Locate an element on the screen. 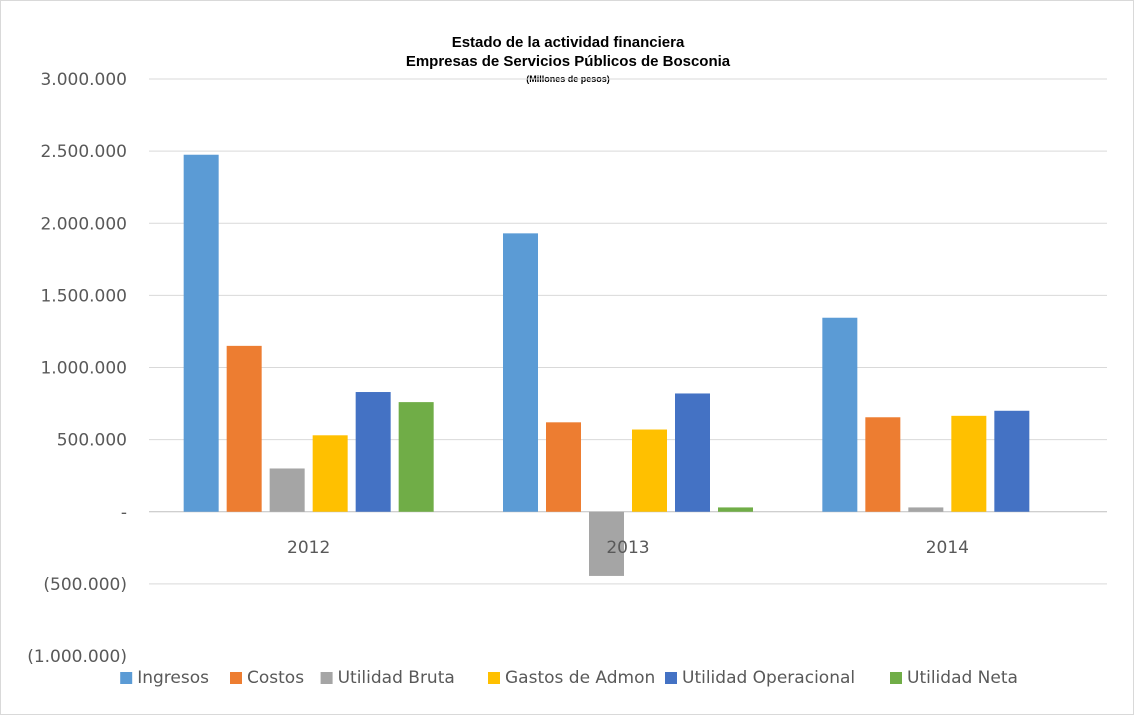  bar-utilidad-bruta-2014 is located at coordinates (926, 509).